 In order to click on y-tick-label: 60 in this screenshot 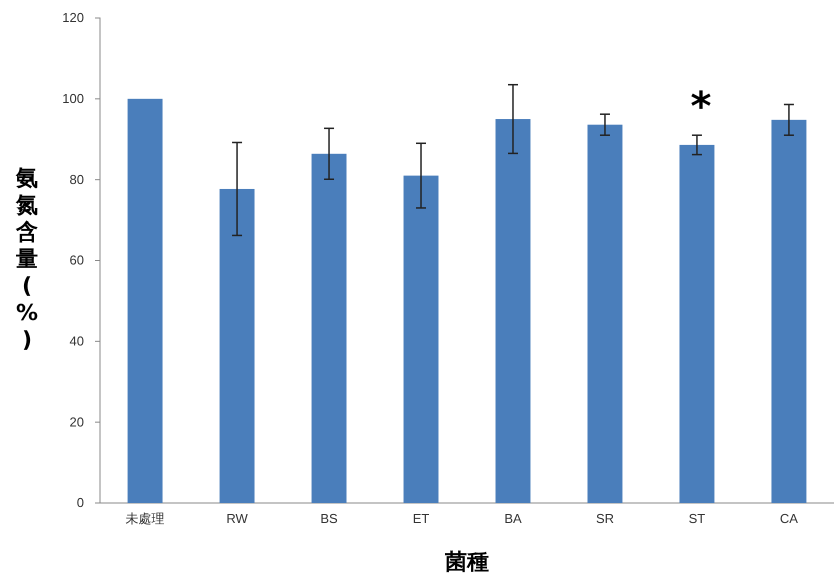, I will do `click(77, 260)`.